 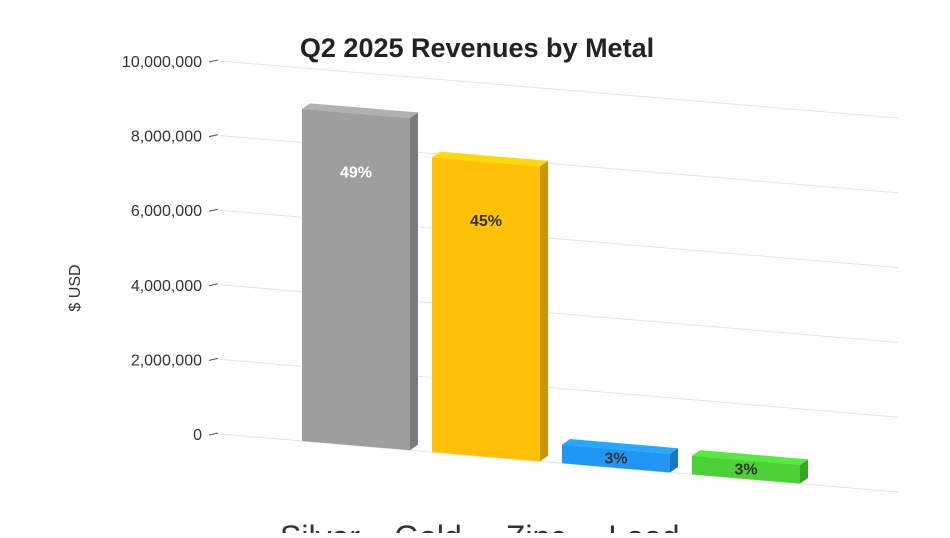 I want to click on y-tick-label: 0, so click(x=197, y=435).